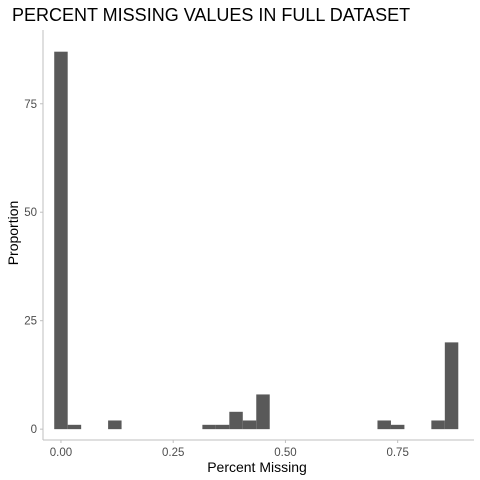 This screenshot has width=480, height=480. Describe the element at coordinates (257, 467) in the screenshot. I see `x-axis-title: Percent Missing` at that location.